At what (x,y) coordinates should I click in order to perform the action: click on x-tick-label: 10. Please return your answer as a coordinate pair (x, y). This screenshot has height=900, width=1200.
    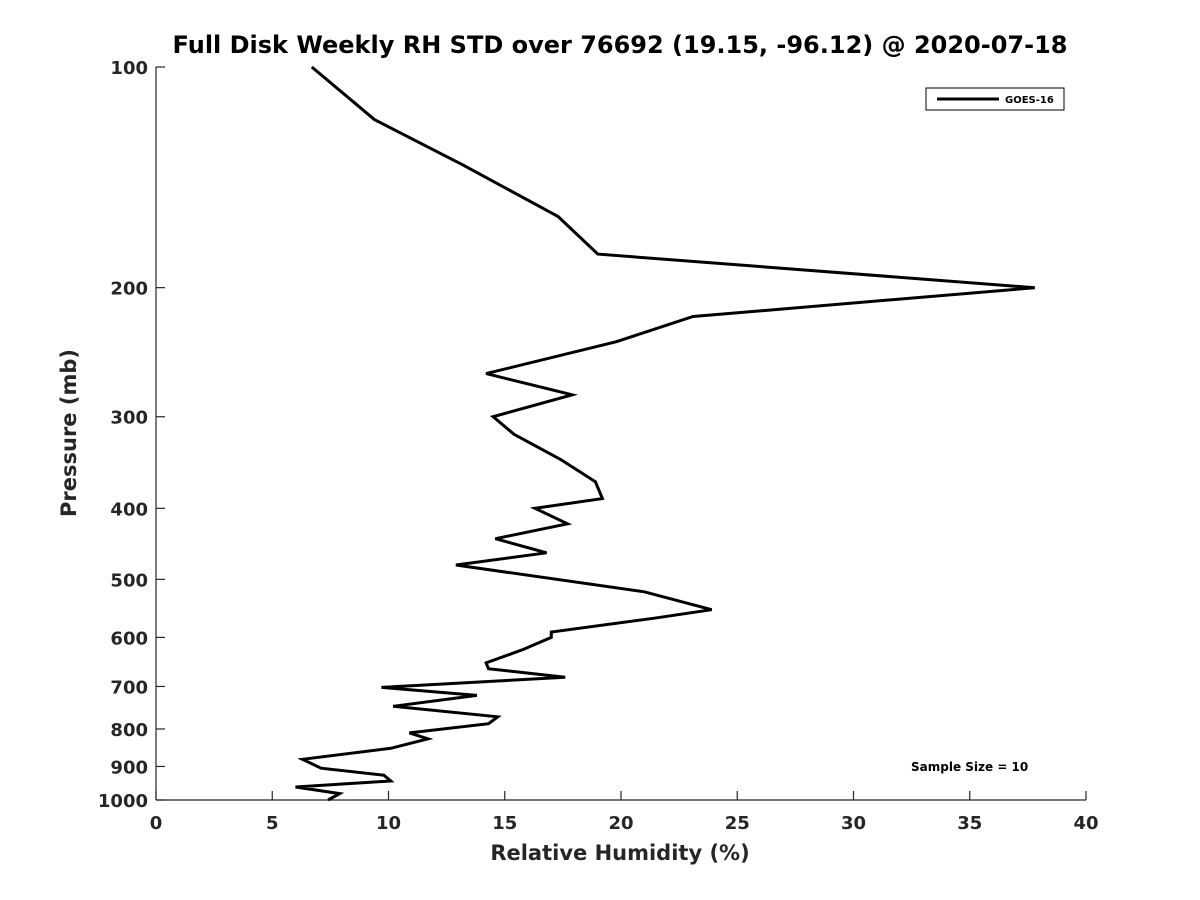
    Looking at the image, I should click on (388, 823).